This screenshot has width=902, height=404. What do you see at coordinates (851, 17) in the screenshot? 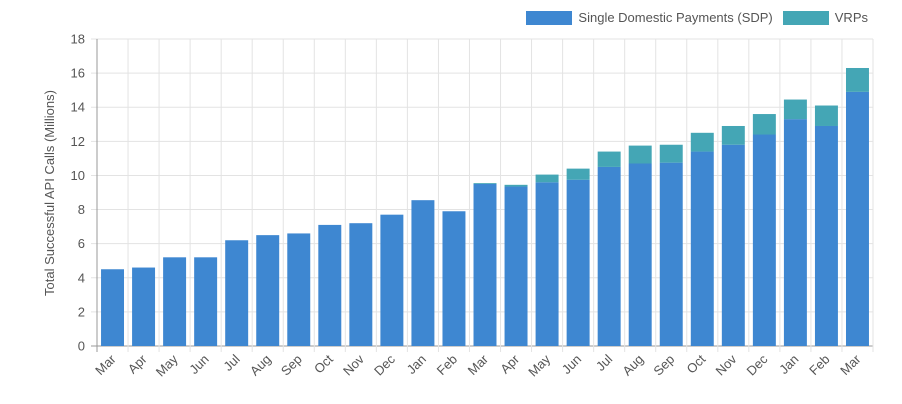
I see `legend-label-vrps: VRPs` at bounding box center [851, 17].